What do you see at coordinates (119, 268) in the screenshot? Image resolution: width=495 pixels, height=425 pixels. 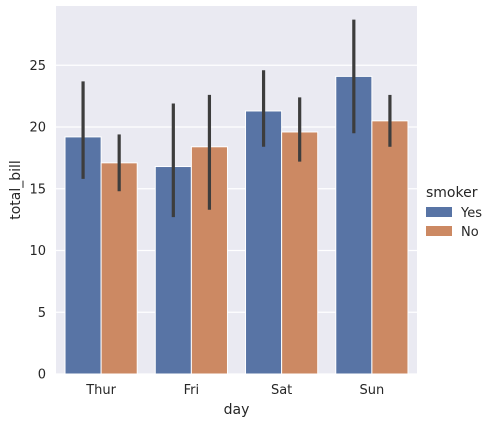 I see `bar-no-thur` at bounding box center [119, 268].